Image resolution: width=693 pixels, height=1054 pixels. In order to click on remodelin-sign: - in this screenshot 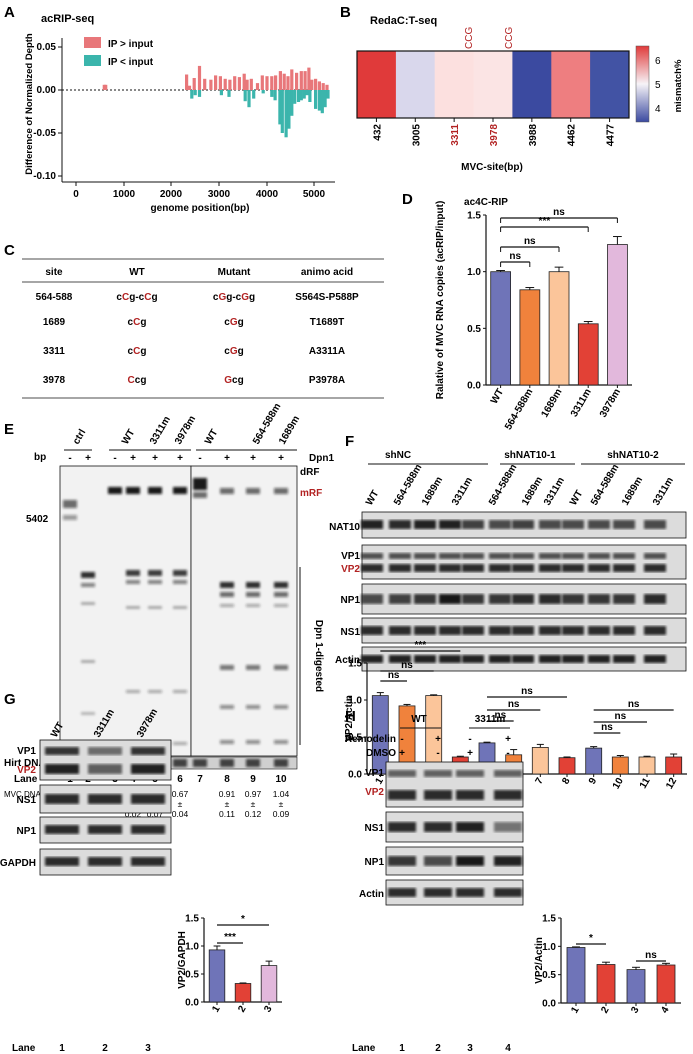, I will do `click(469, 739)`.